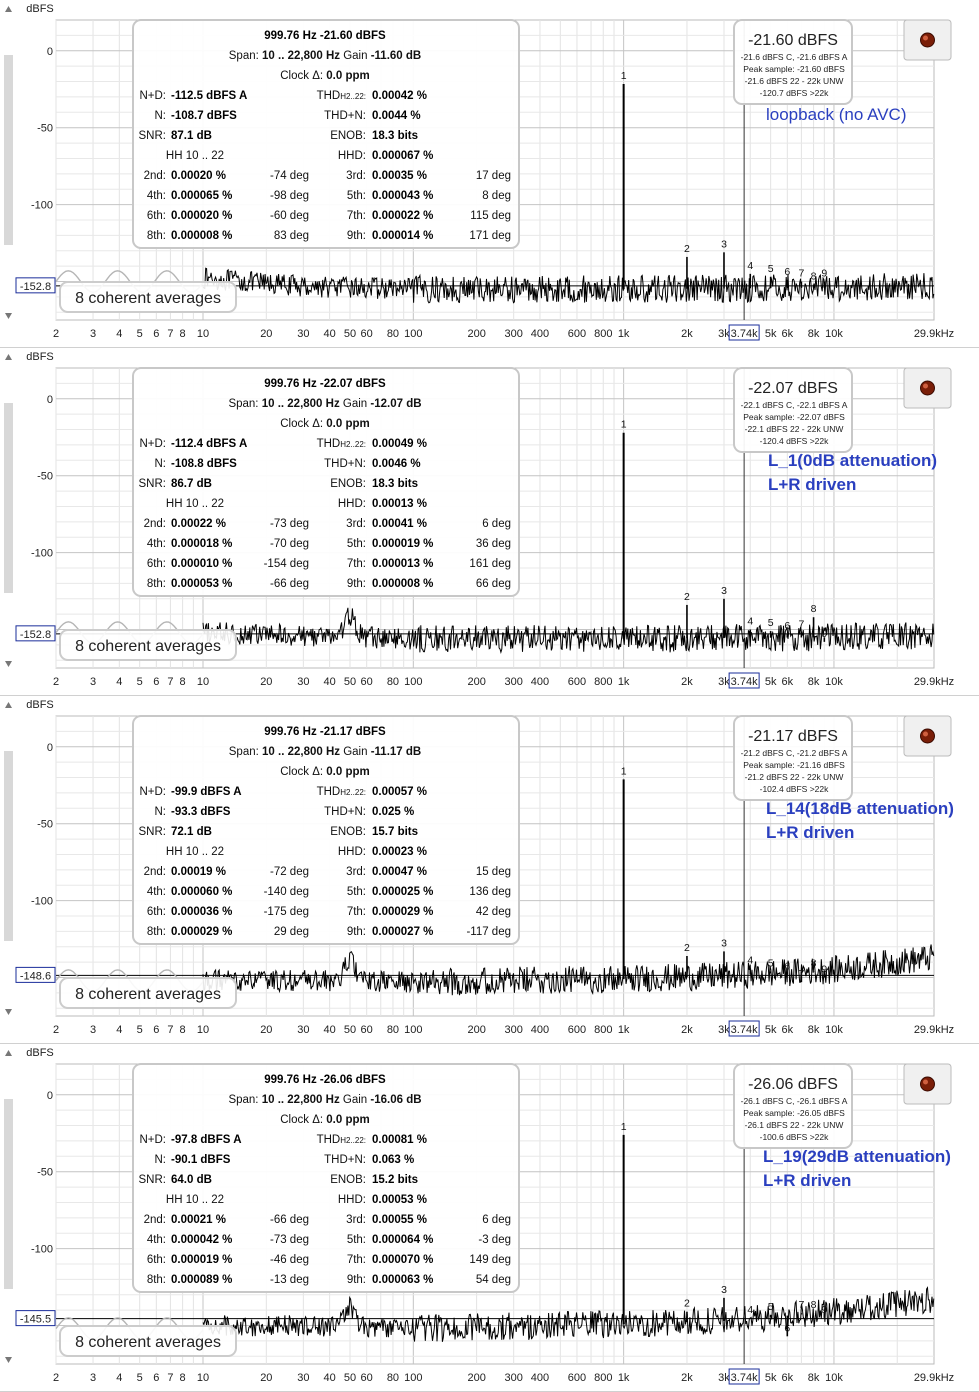 The image size is (979, 1392). Describe the element at coordinates (624, 425) in the screenshot. I see `harmonic-1-label: 1` at that location.